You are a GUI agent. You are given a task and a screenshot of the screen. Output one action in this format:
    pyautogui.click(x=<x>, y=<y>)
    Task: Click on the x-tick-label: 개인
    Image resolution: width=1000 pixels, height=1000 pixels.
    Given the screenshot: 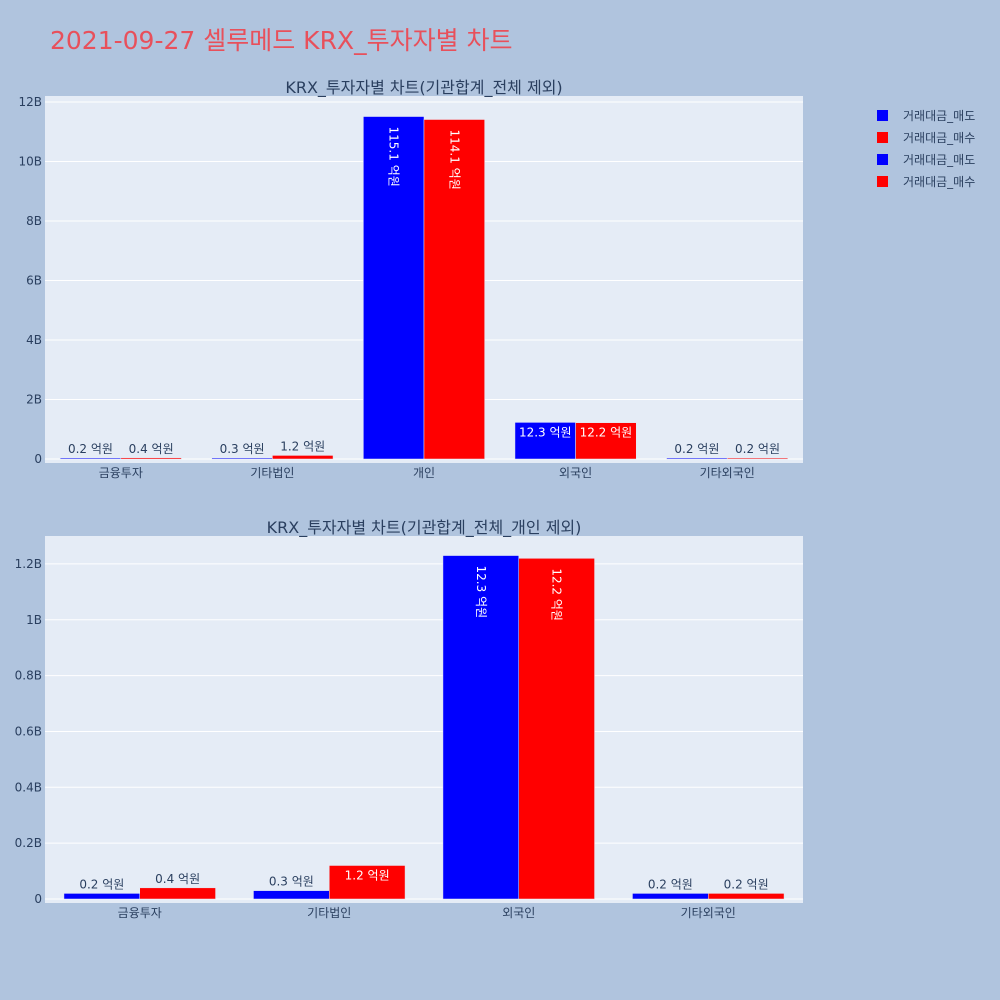 What is the action you would take?
    pyautogui.click(x=424, y=473)
    